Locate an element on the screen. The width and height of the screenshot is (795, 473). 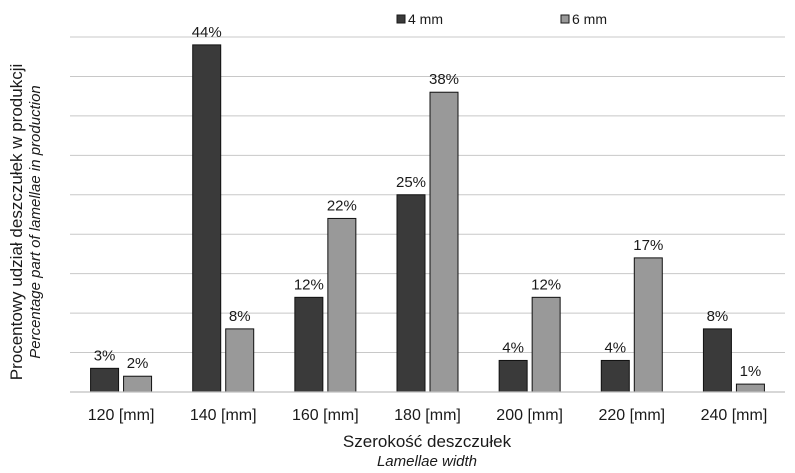
x-axis-subtitle: Lamellae width is located at coordinates (427, 461).